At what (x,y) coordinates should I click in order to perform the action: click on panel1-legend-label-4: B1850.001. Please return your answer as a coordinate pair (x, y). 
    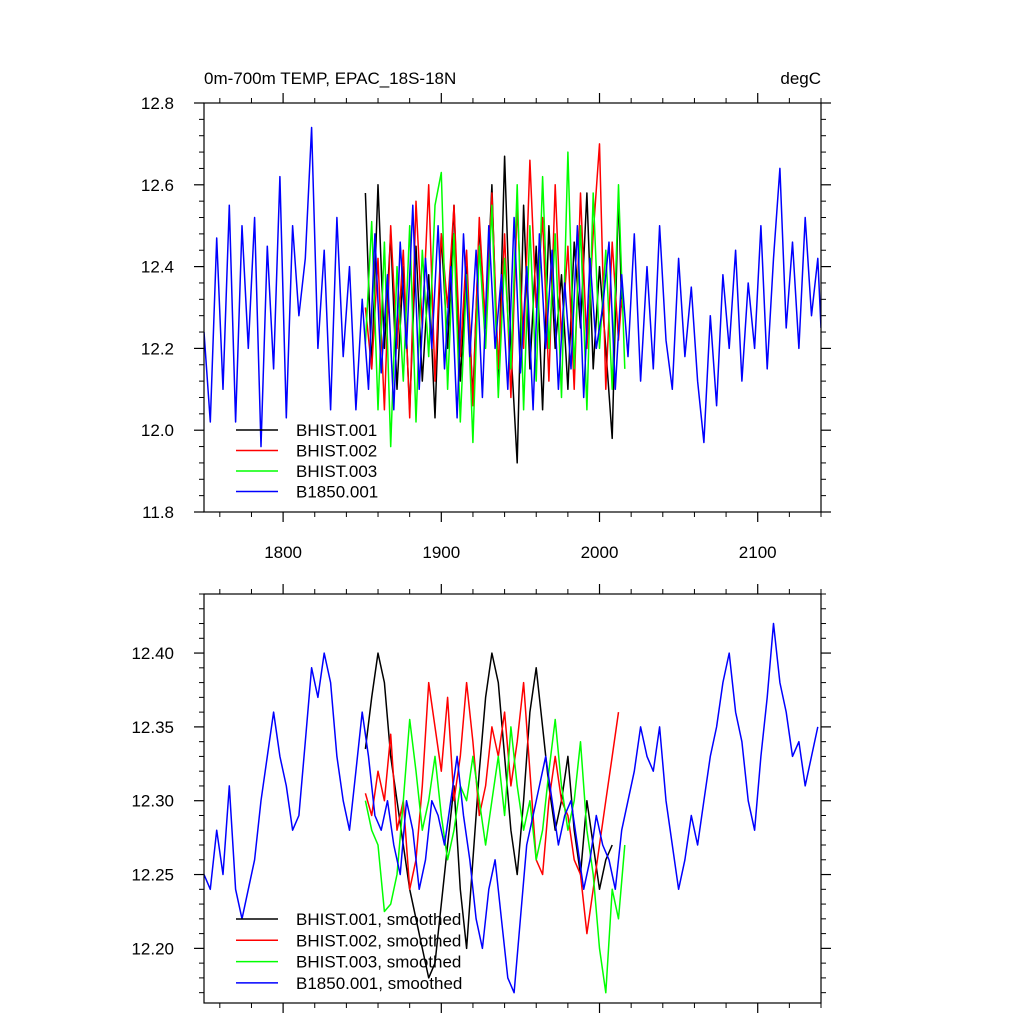
    Looking at the image, I should click on (337, 492).